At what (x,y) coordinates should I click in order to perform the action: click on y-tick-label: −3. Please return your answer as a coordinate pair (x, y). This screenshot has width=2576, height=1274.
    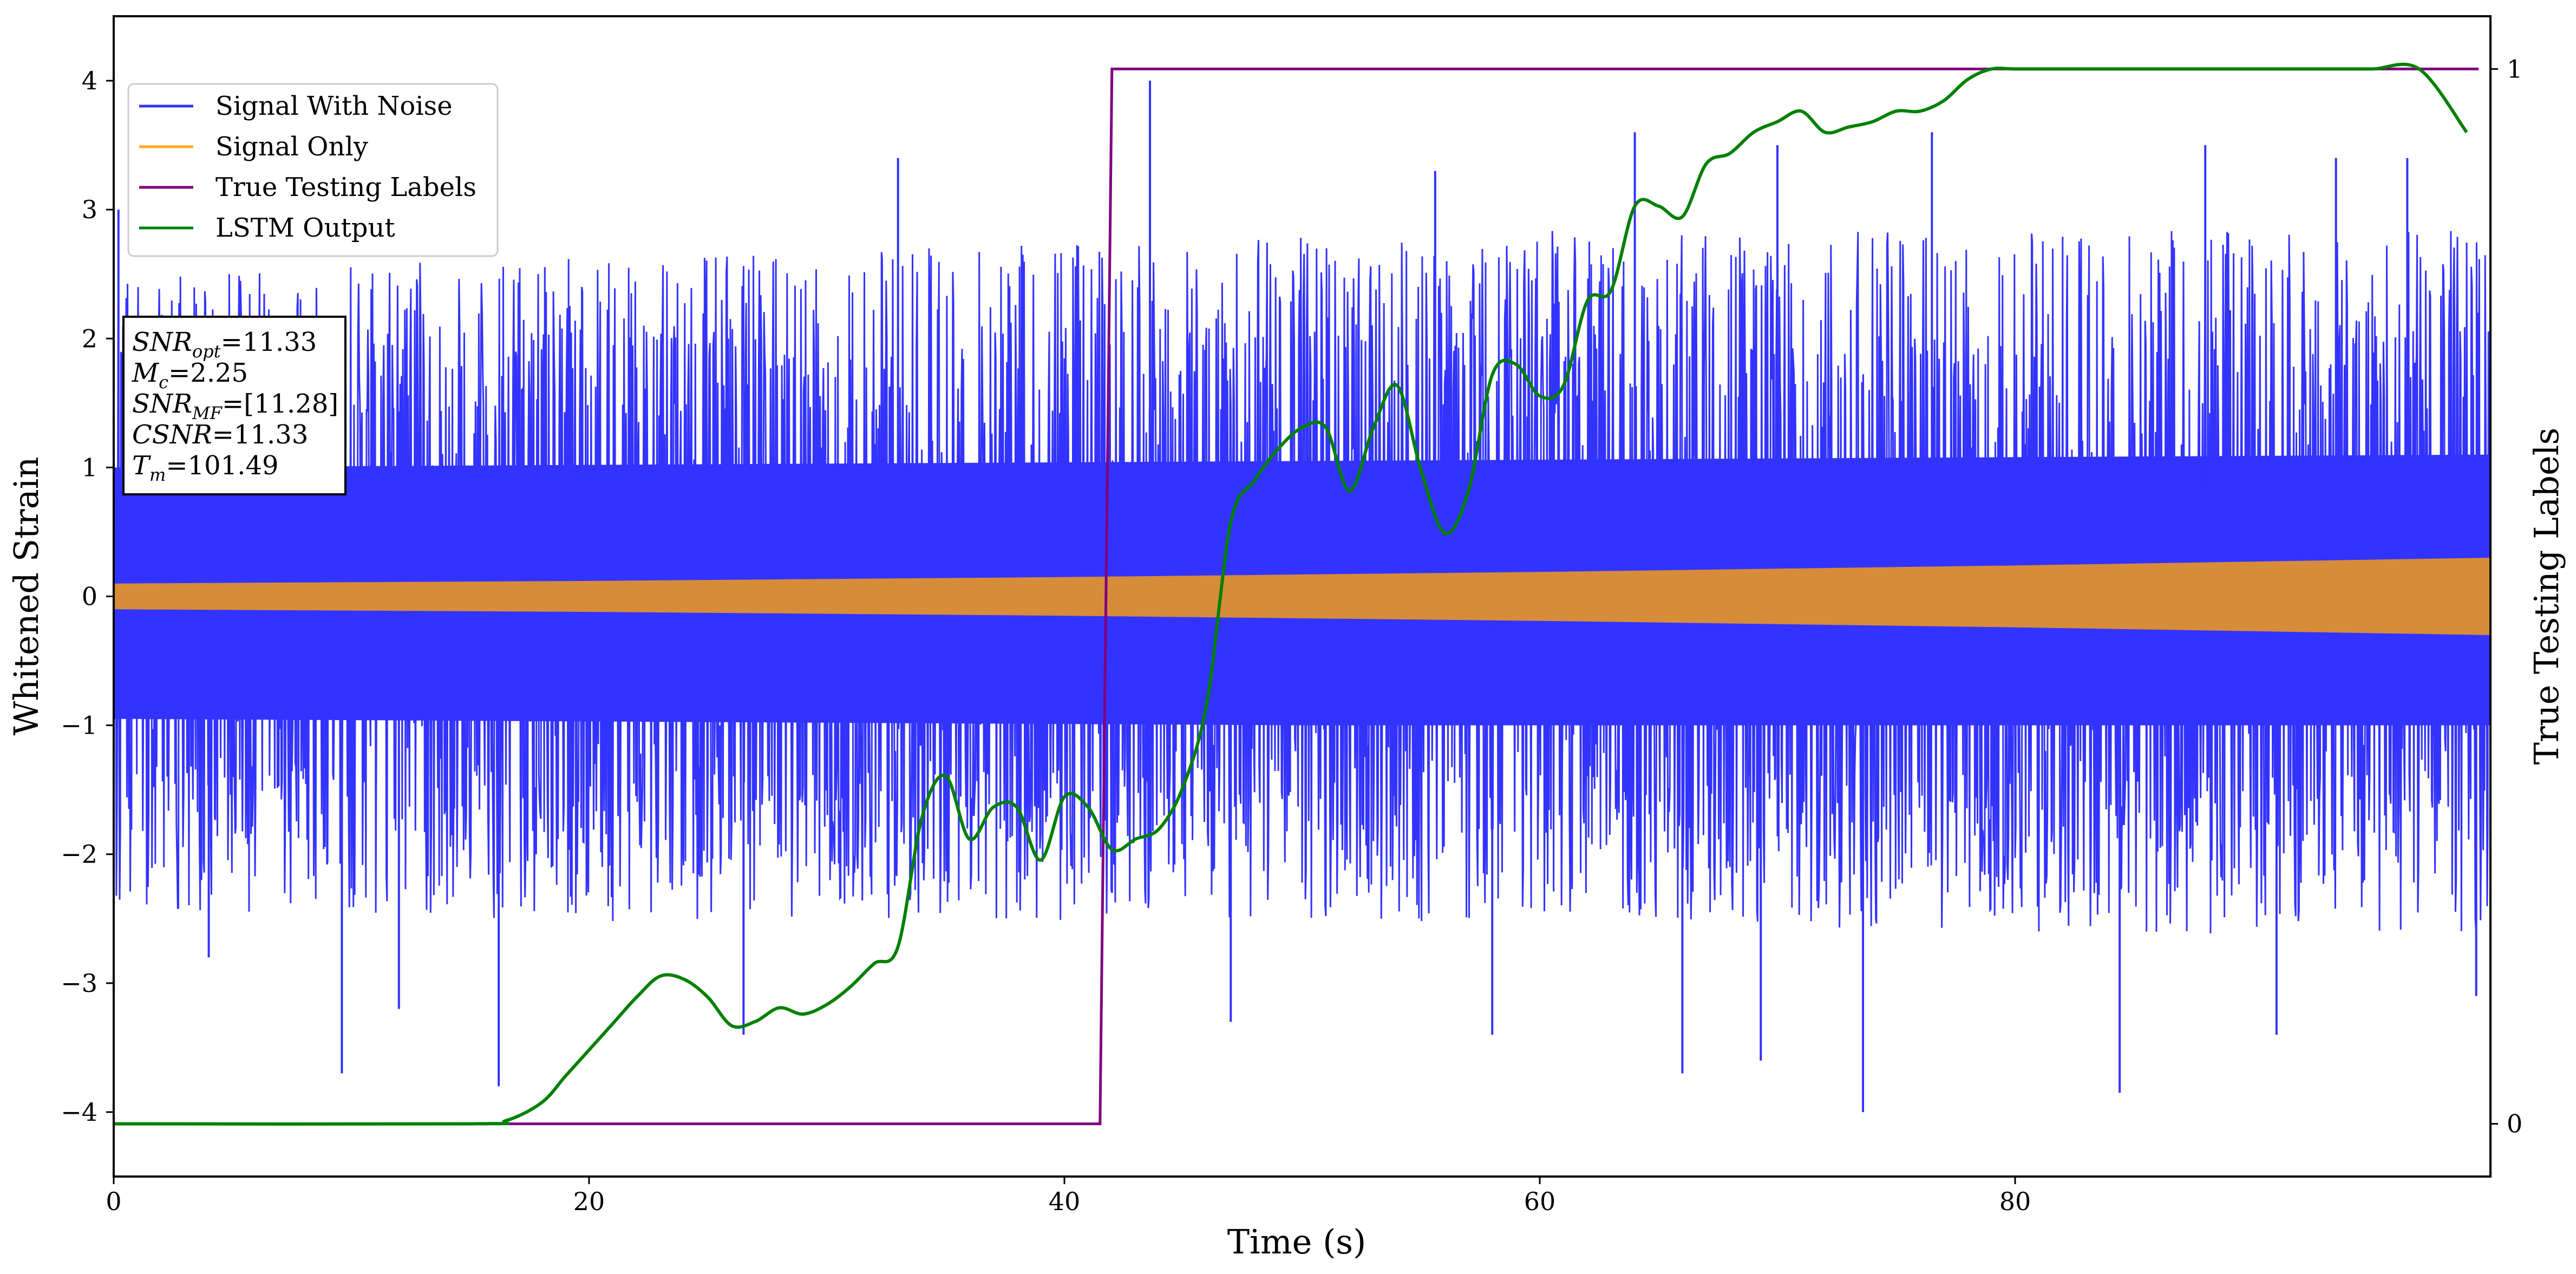
    Looking at the image, I should click on (79, 983).